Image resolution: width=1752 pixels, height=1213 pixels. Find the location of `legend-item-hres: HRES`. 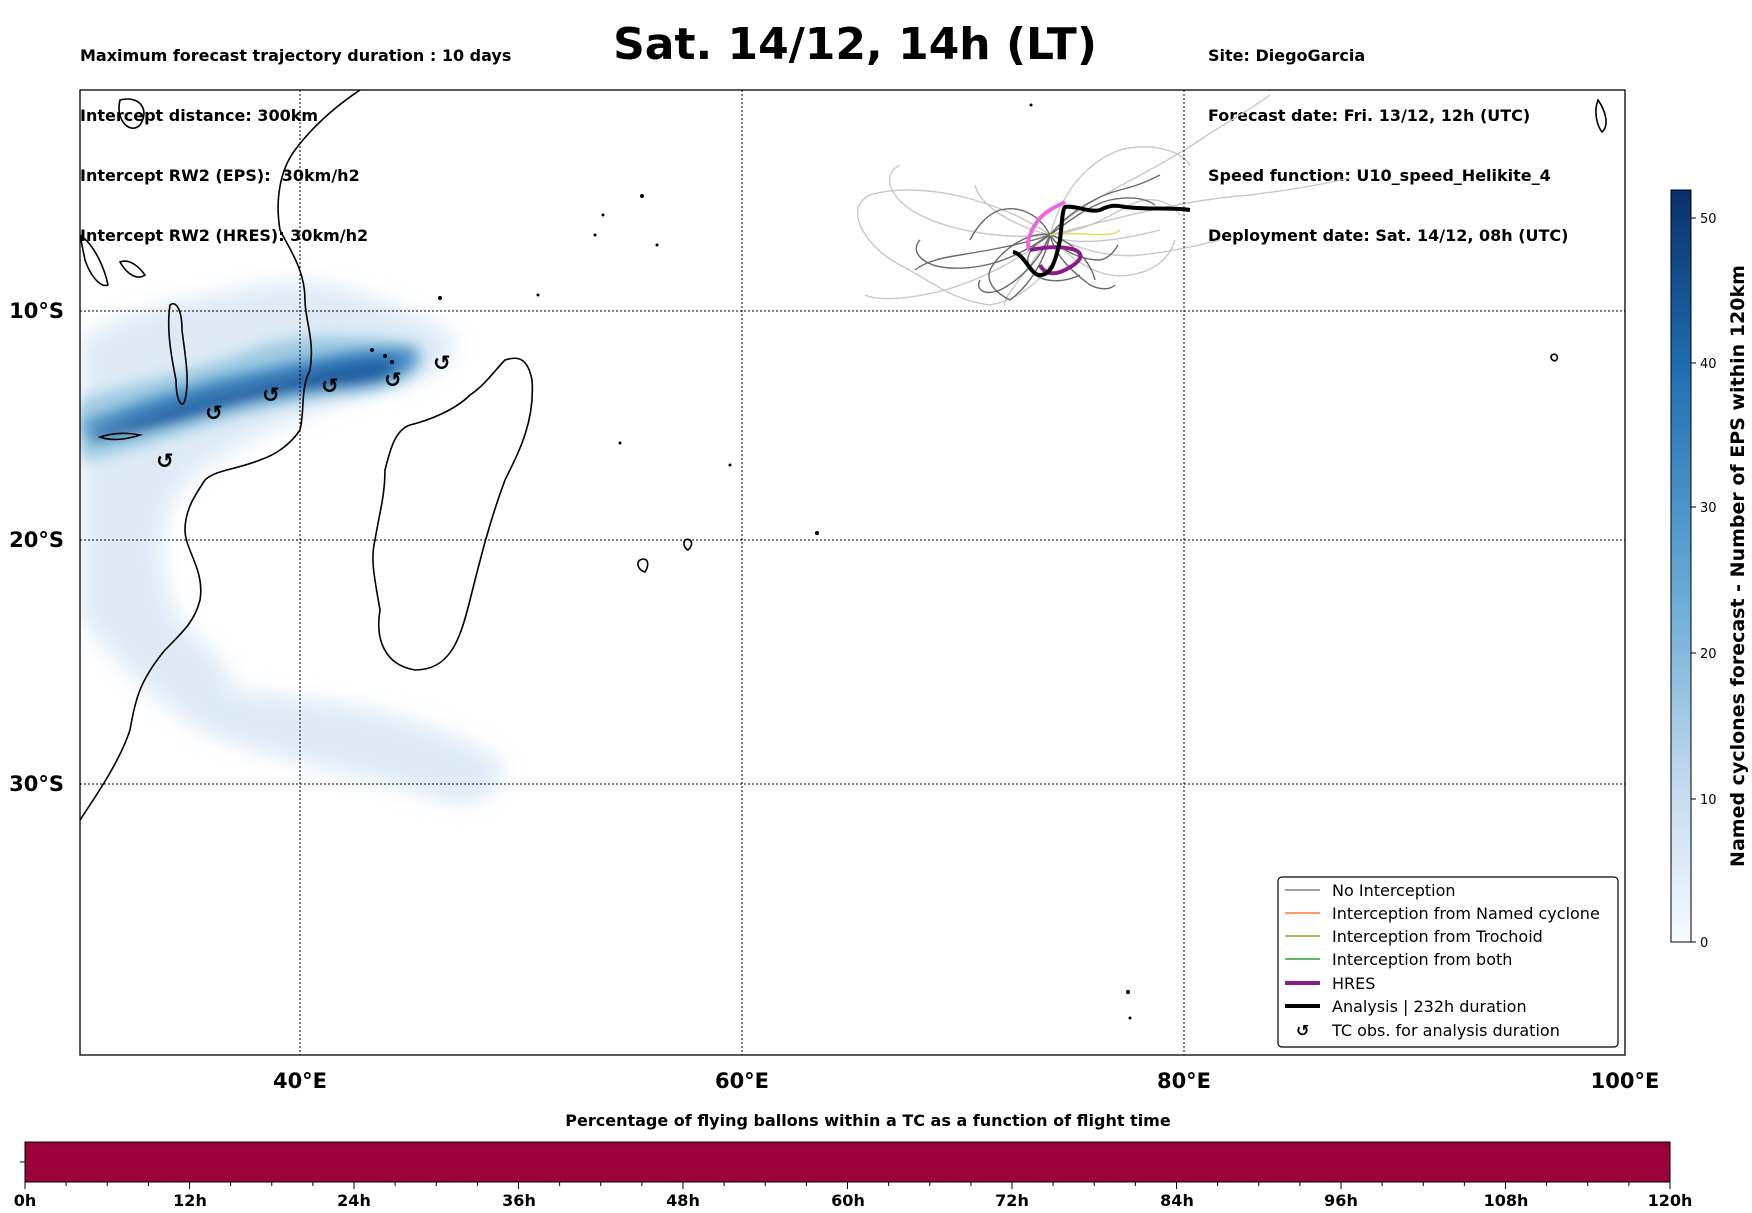

legend-item-hres: HRES is located at coordinates (1330, 983).